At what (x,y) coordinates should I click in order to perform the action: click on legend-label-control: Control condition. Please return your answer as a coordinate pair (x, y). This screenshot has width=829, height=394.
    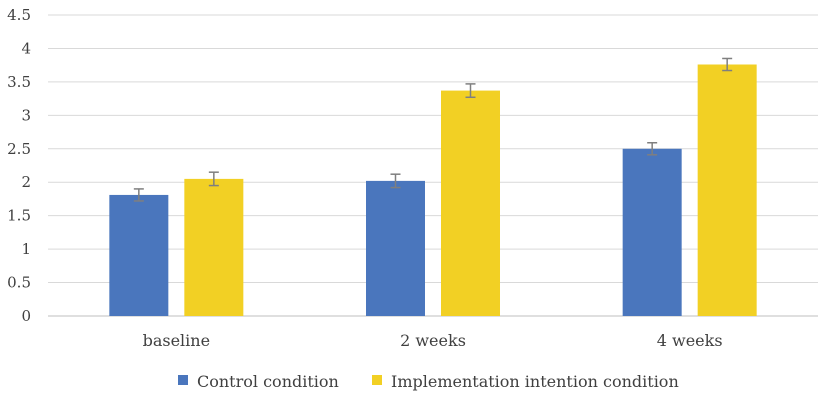
    Looking at the image, I should click on (268, 381).